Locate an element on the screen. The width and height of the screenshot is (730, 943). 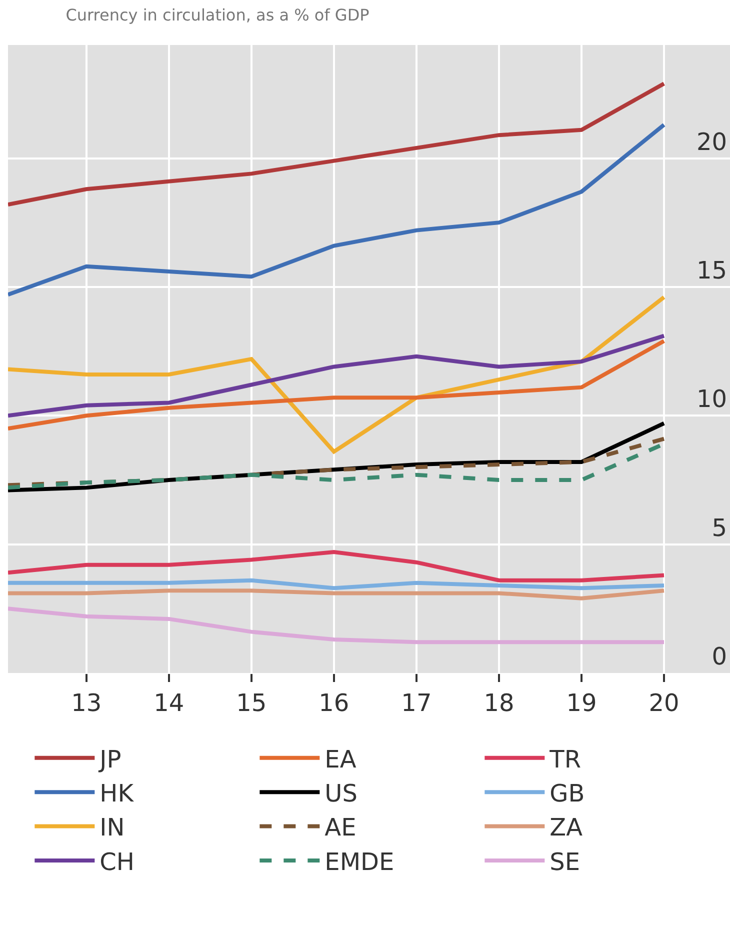
x-tick-label: 15 is located at coordinates (251, 702).